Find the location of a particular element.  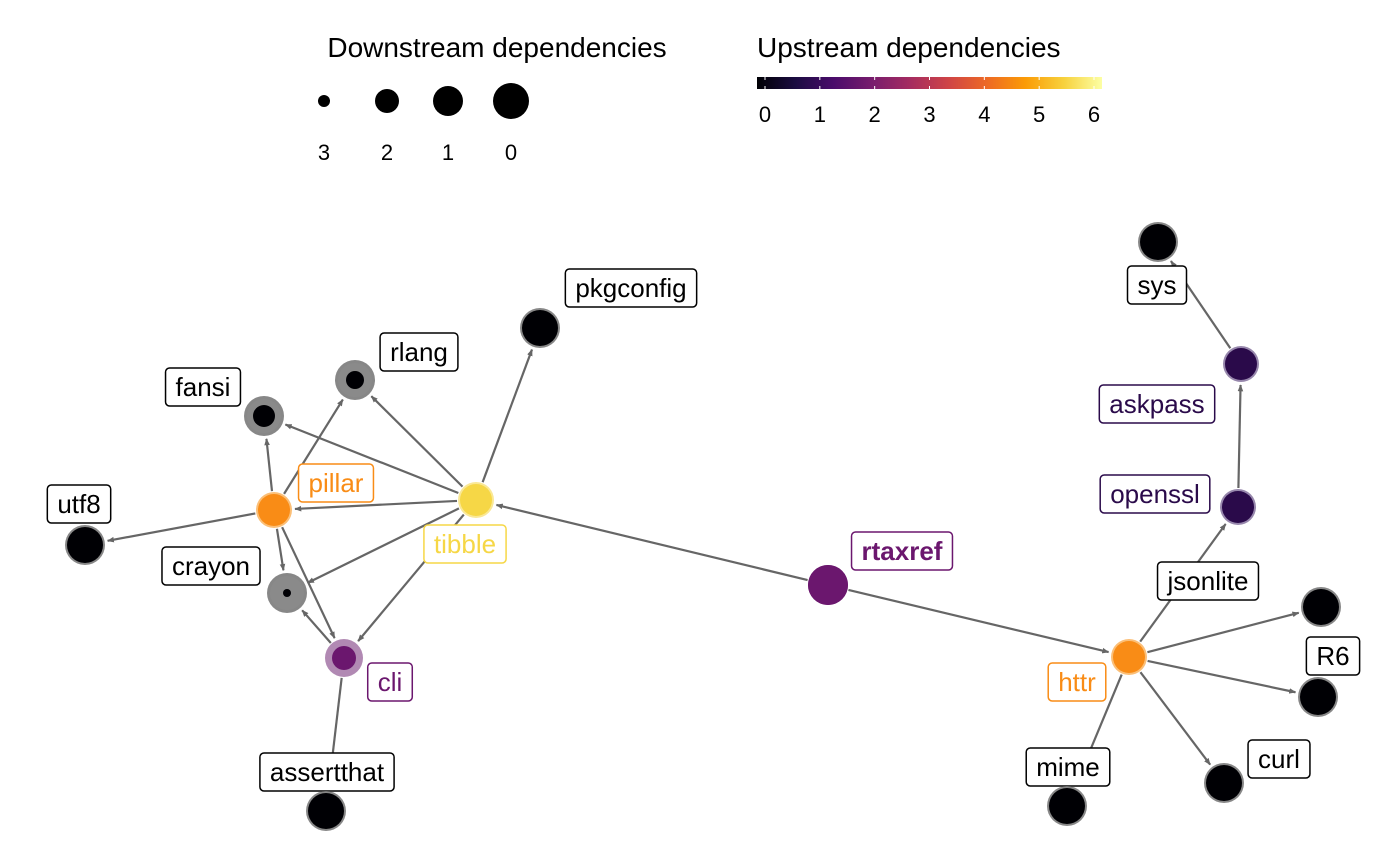

node-label-pillar: pillar is located at coordinates (336, 483).